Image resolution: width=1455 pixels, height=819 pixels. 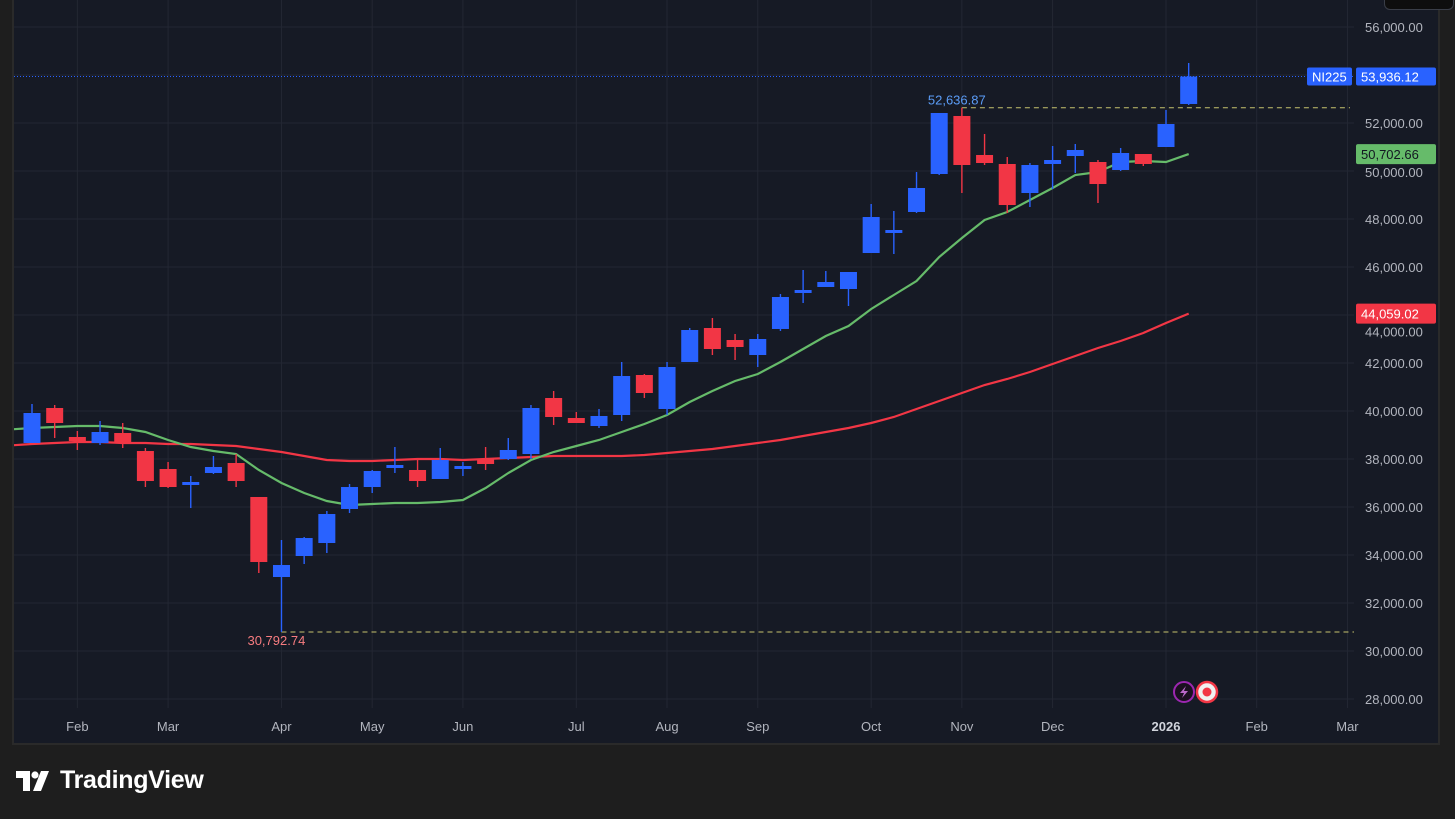 I want to click on y-tick-label: 30,000.00, so click(x=1394, y=651).